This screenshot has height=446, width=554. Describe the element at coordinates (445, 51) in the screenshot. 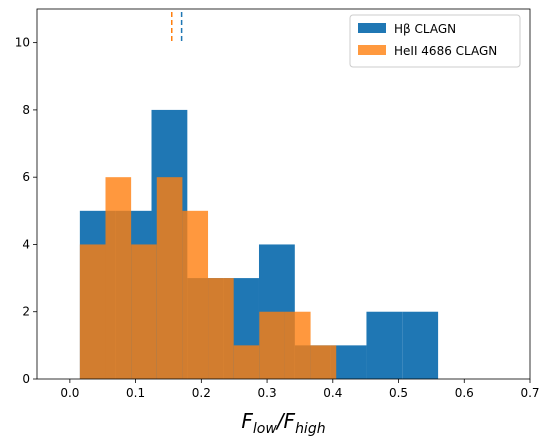

I see `legend-label: HeII 4686 CLAGN` at that location.